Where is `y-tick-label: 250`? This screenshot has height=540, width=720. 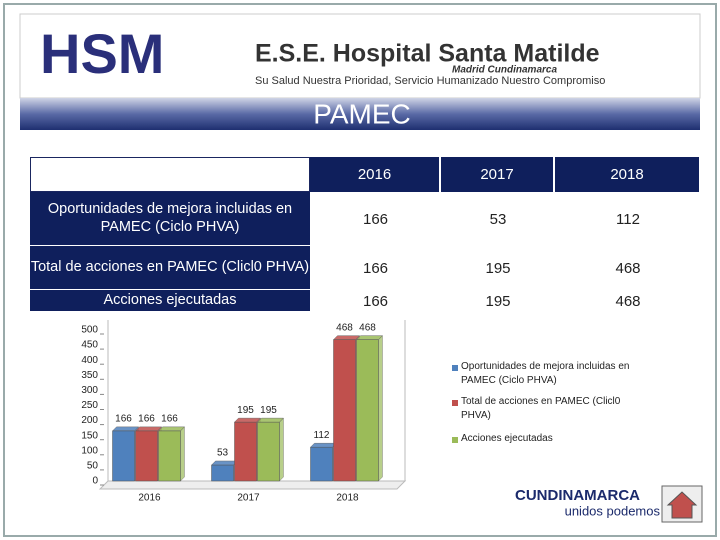
y-tick-label: 250 is located at coordinates (89, 405).